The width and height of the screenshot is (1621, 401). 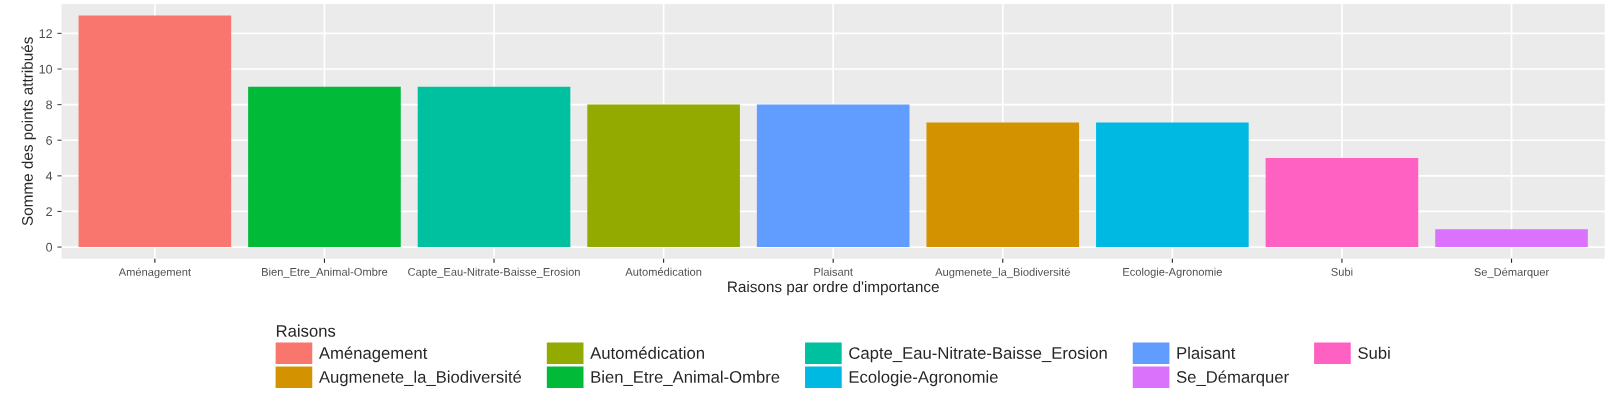 I want to click on legend-label: Aménagement, so click(x=373, y=354).